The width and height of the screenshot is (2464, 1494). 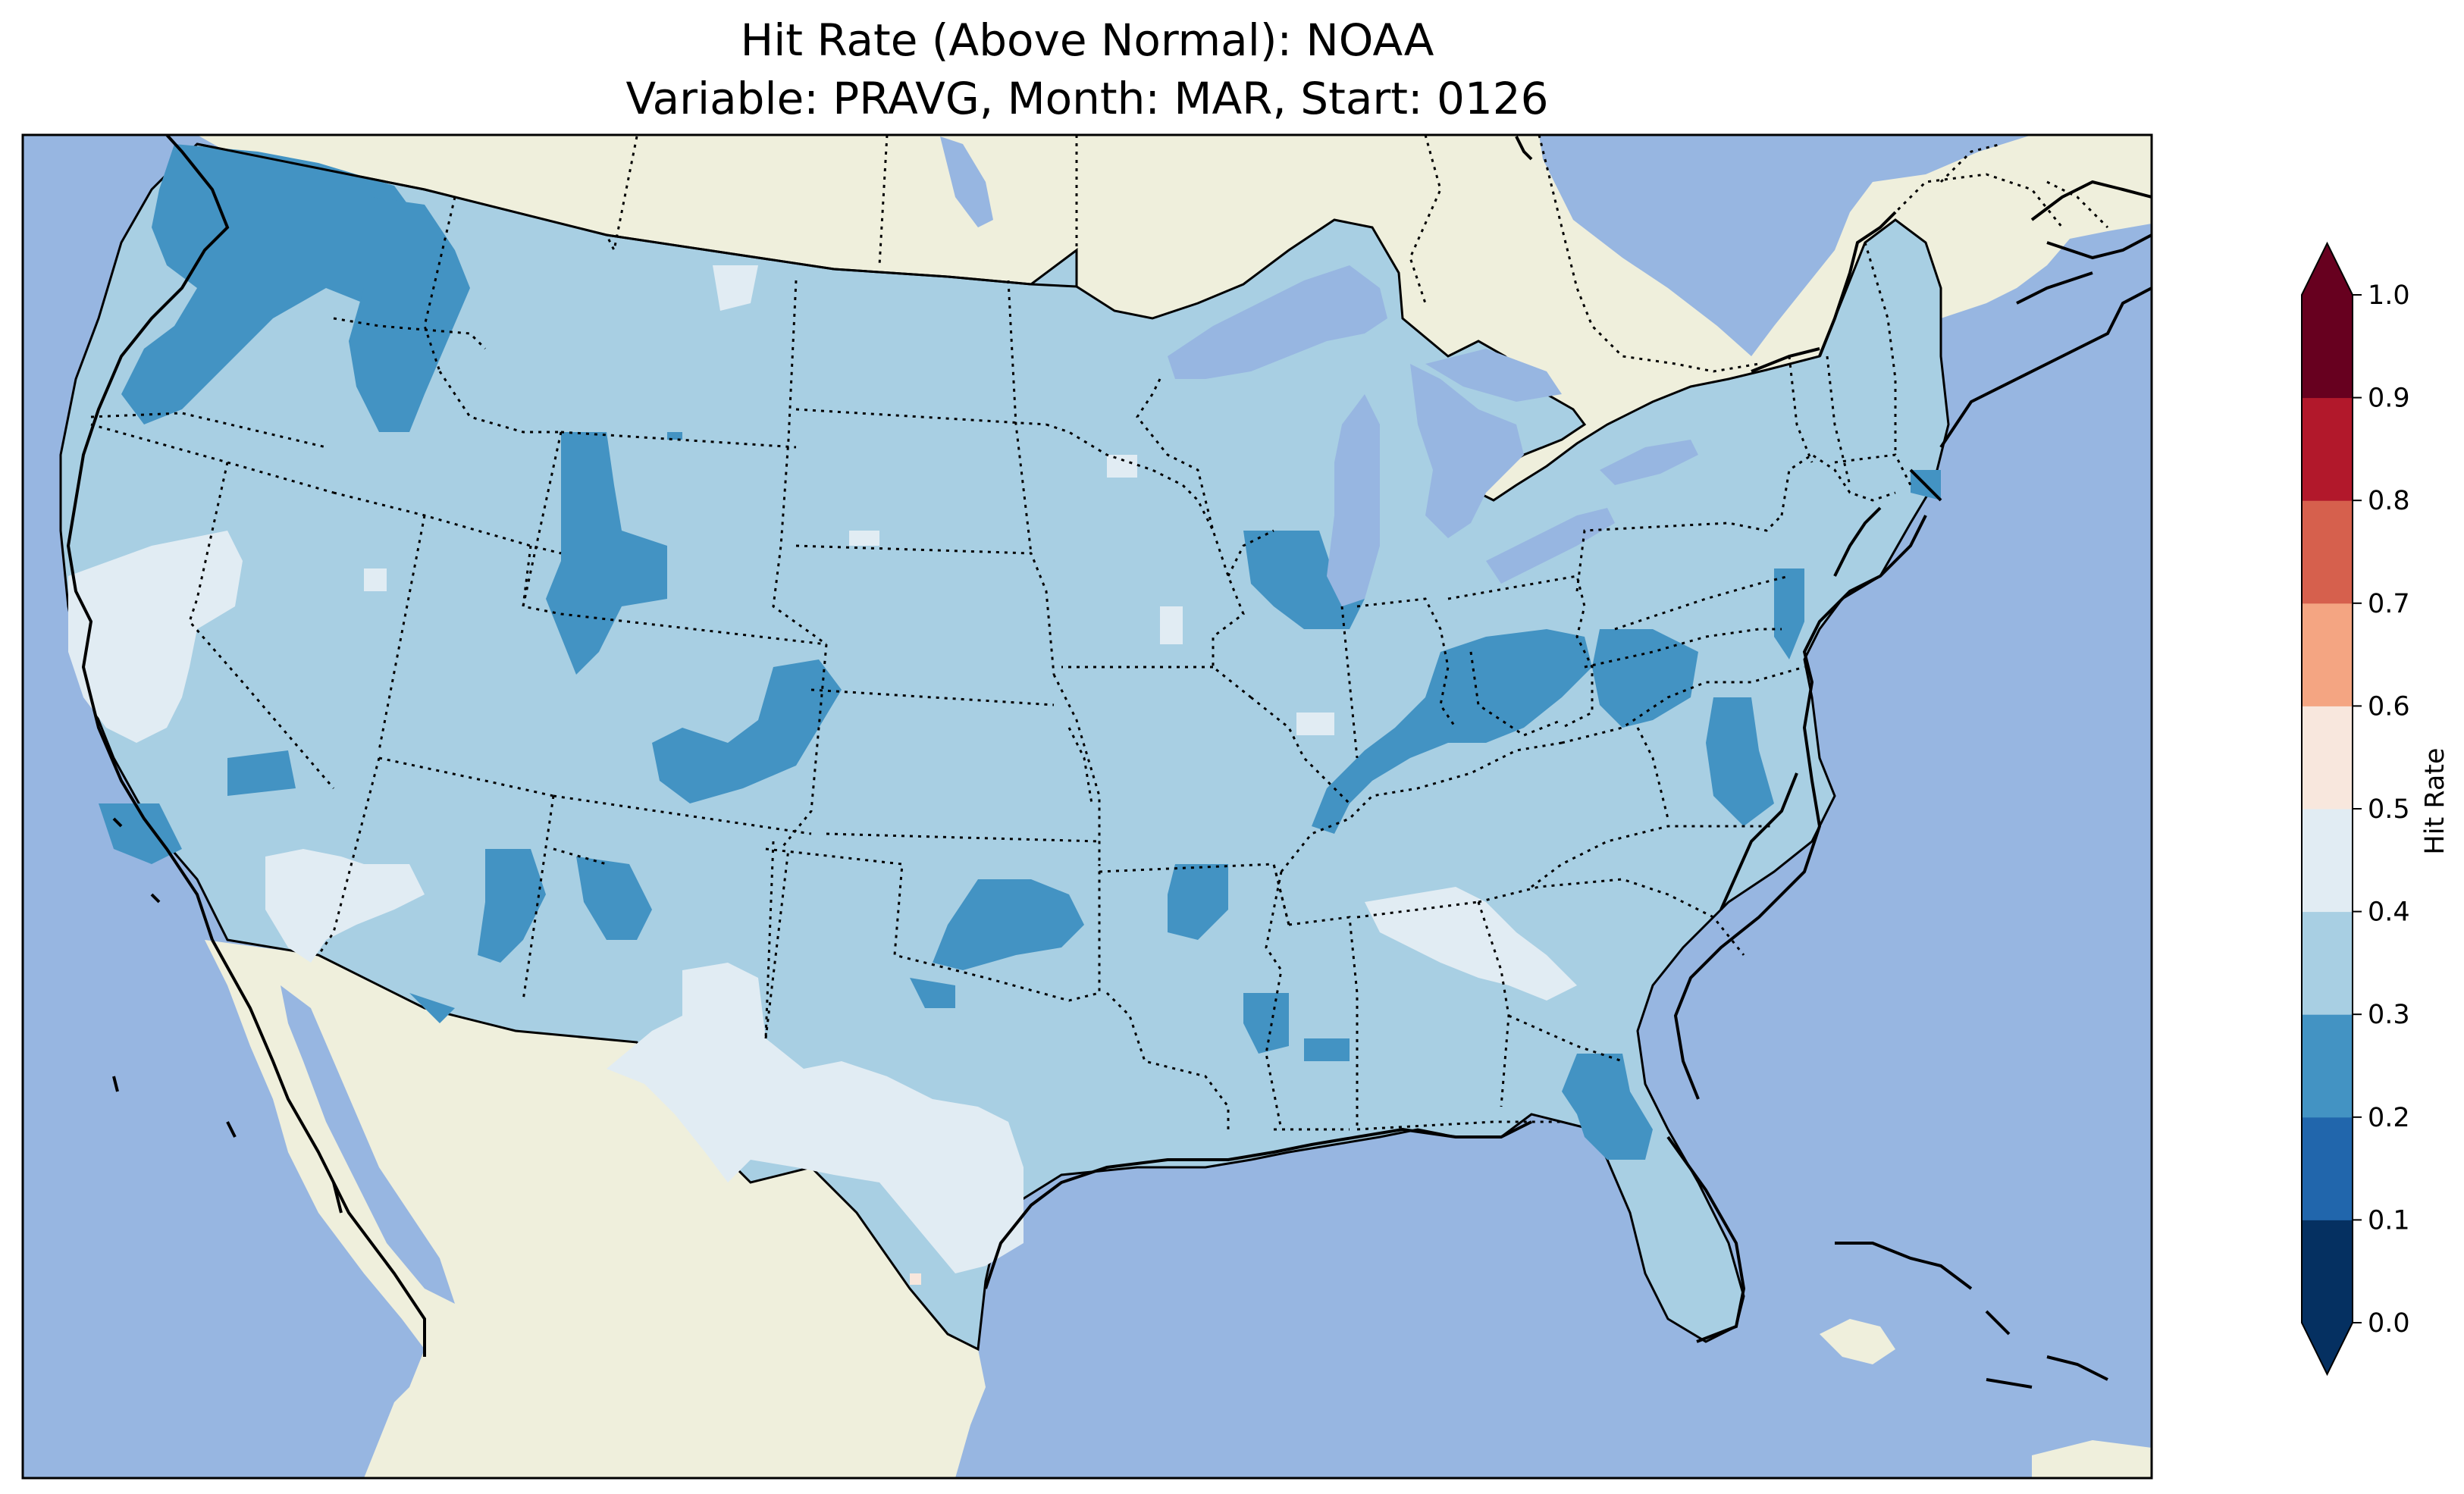 I want to click on map-subtitle: Variable: PRAVG, Month: MAR, Start: 0126, so click(x=1086, y=98).